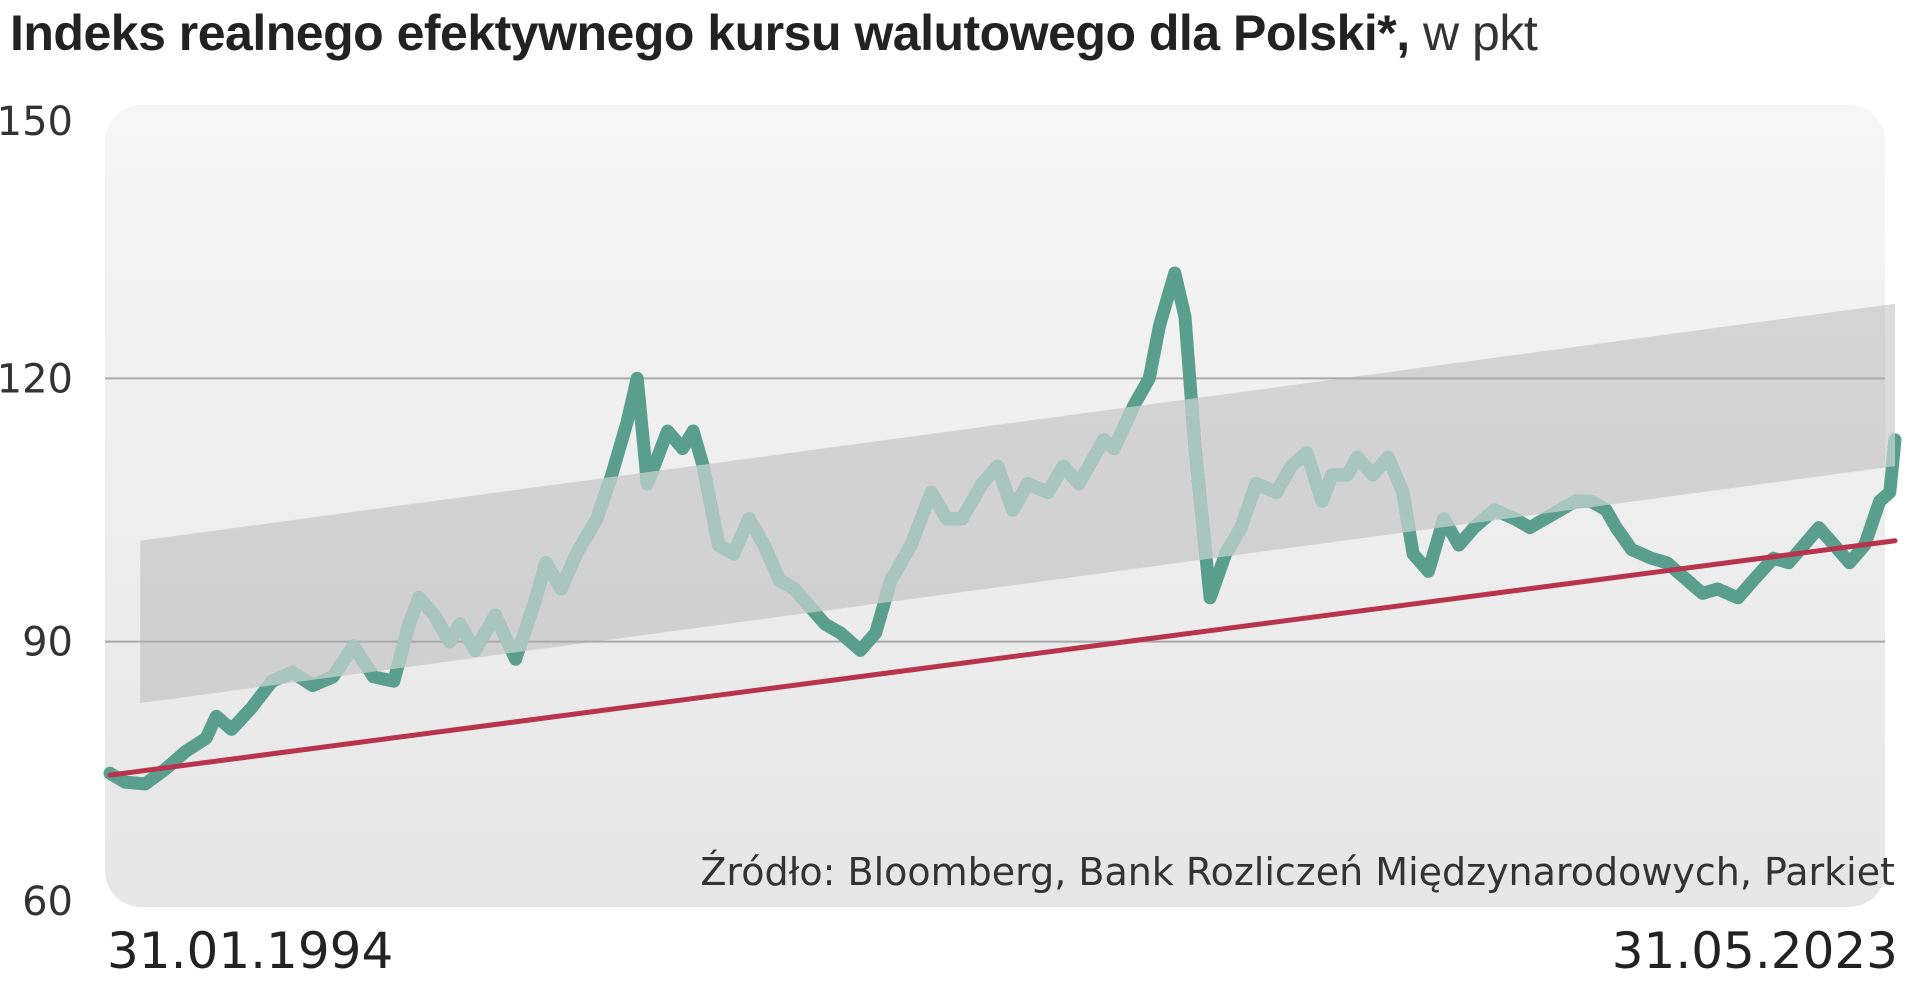 This screenshot has height=981, width=1920. I want to click on y-tick-label: 90, so click(47, 643).